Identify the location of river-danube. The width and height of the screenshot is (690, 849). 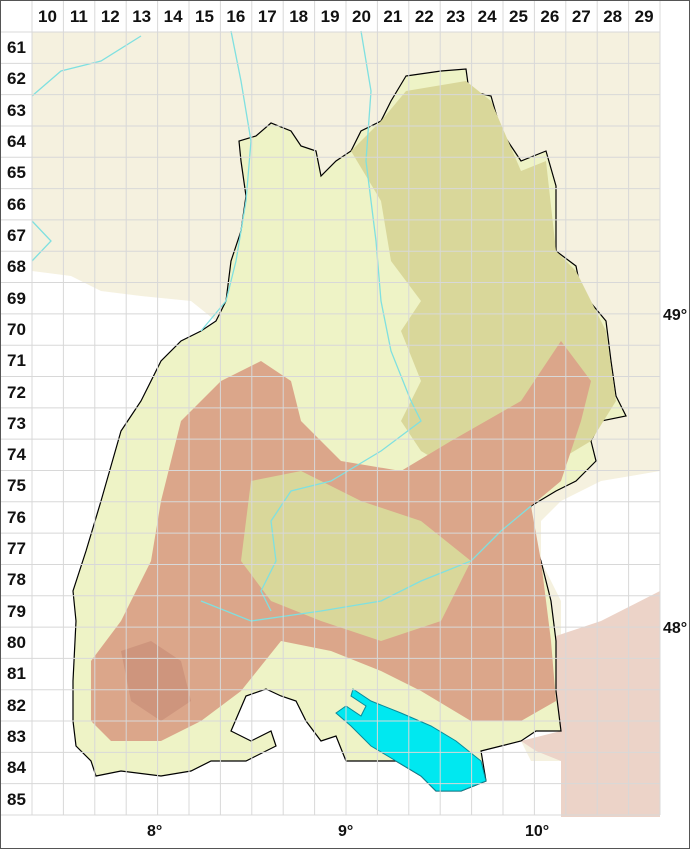
(366, 563).